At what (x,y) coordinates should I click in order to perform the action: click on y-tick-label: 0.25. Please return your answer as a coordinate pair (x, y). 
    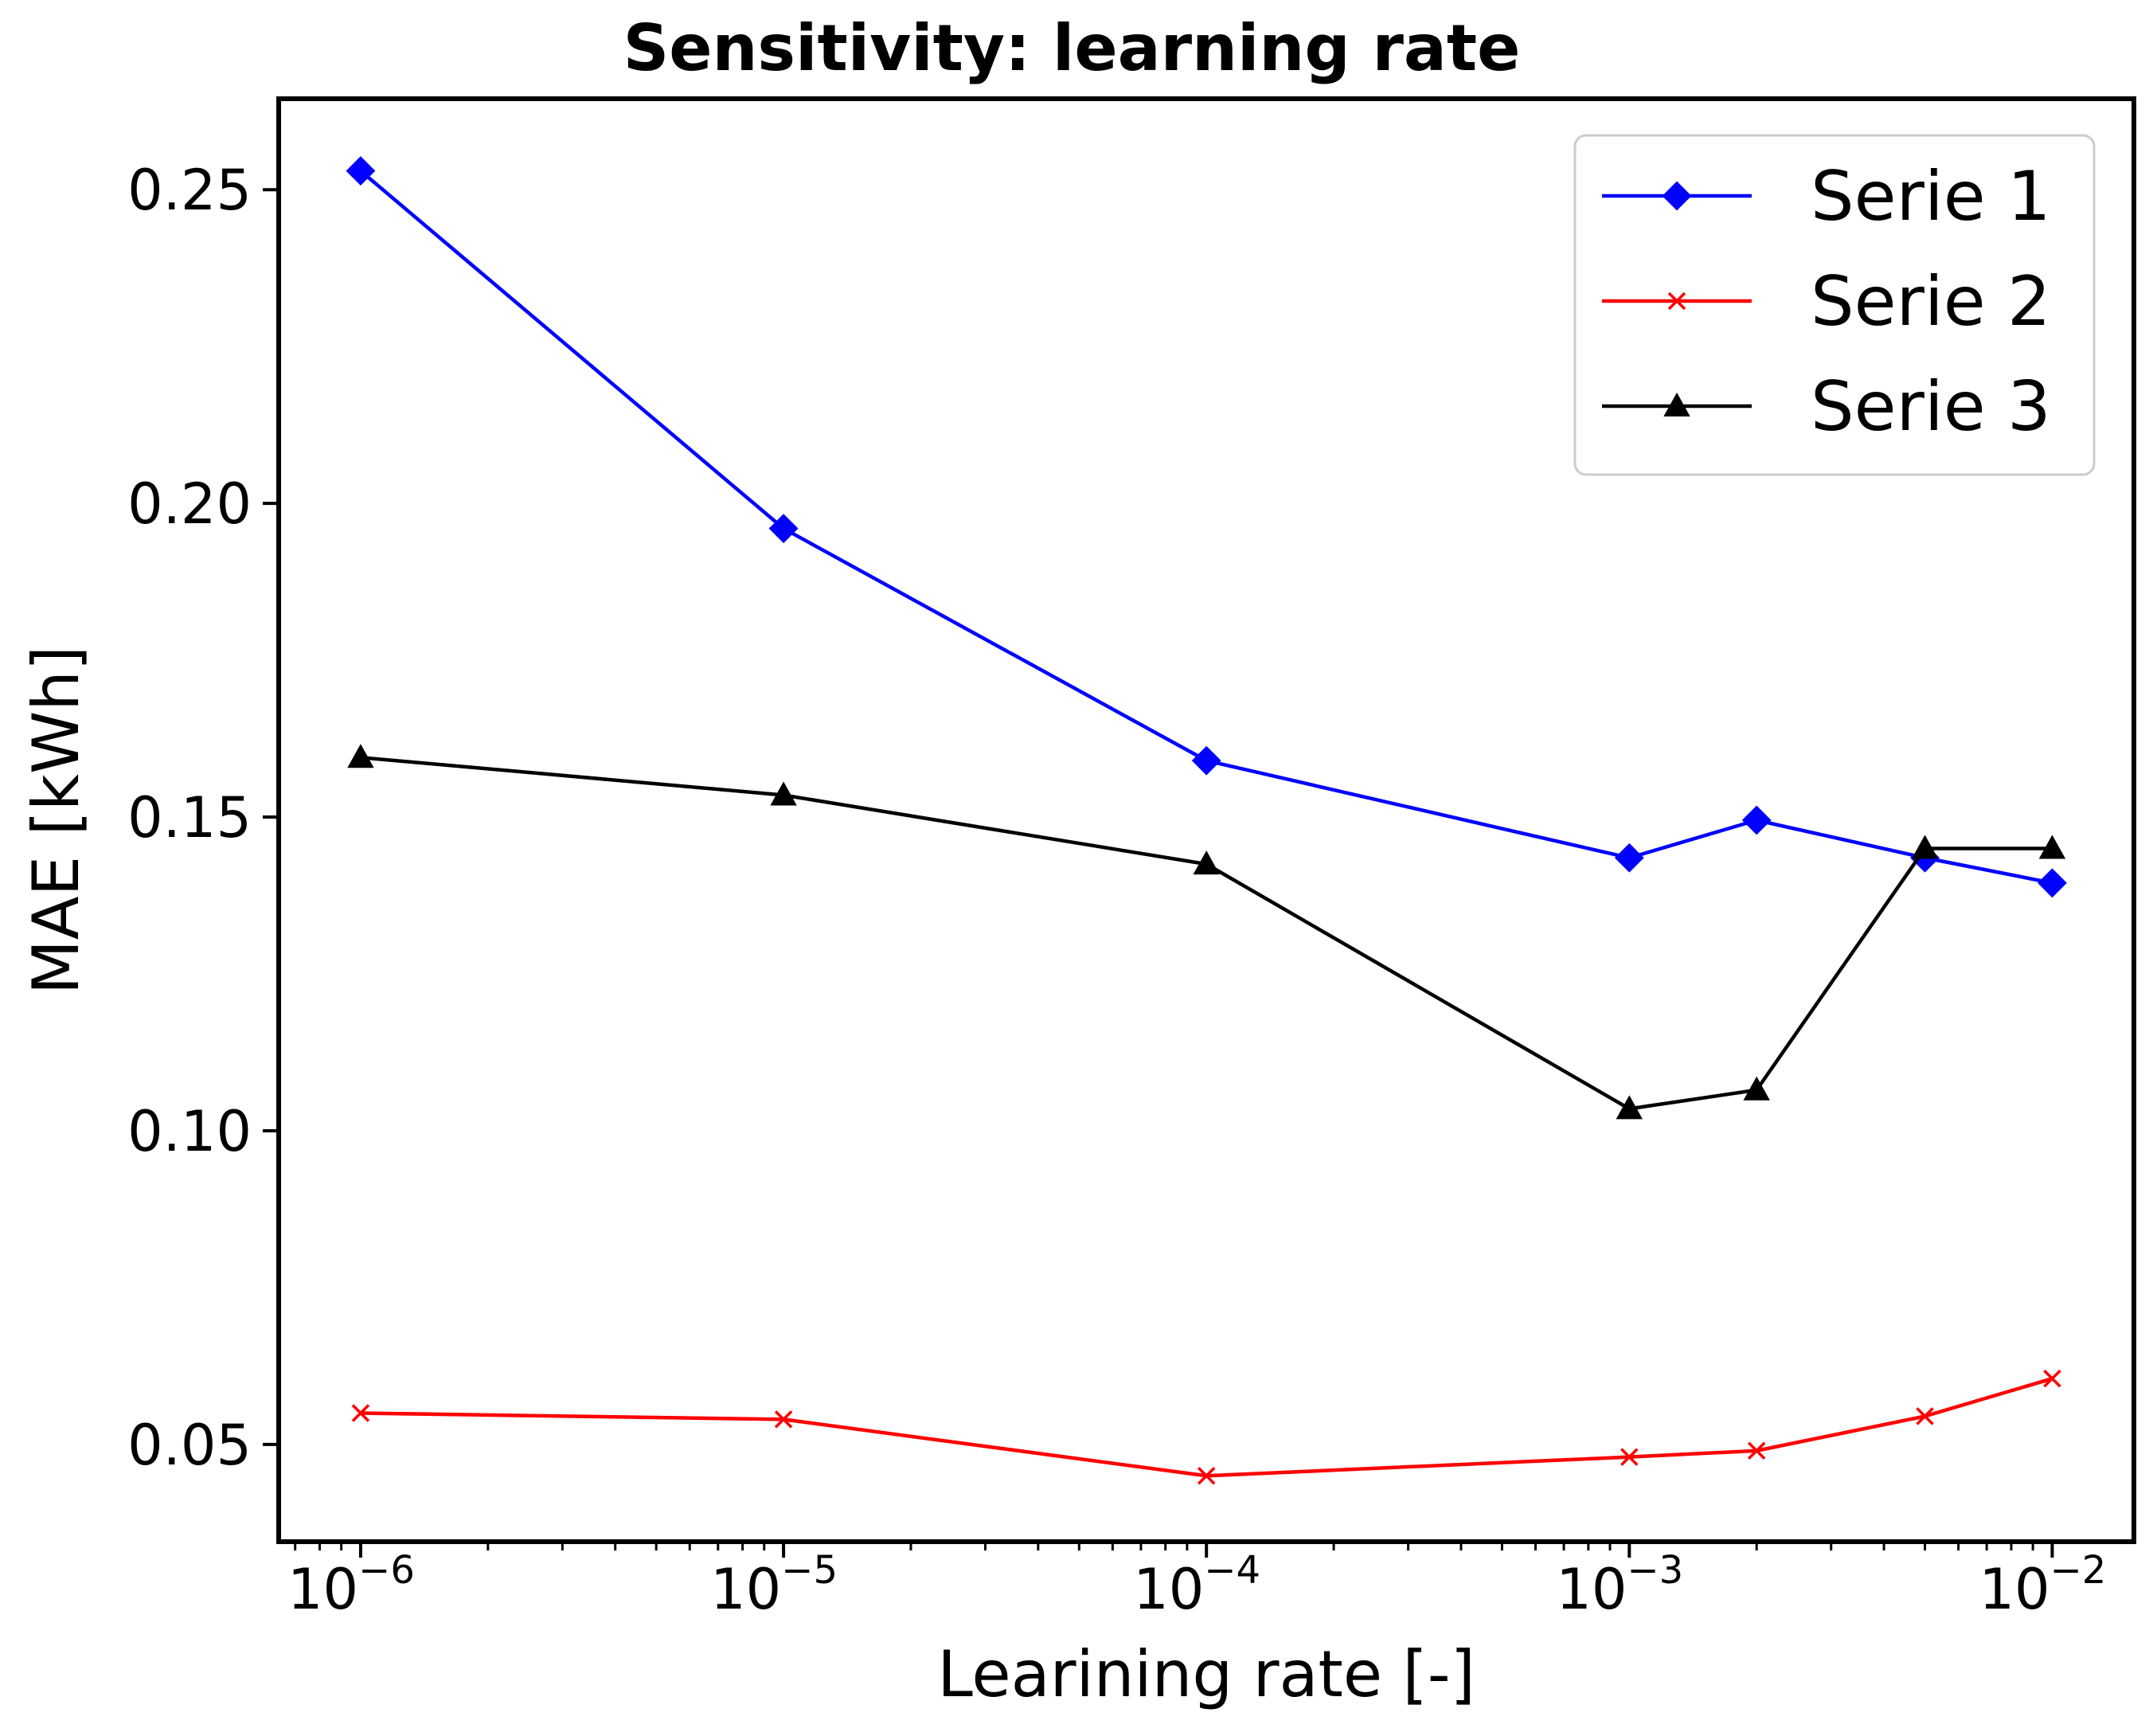
    Looking at the image, I should click on (189, 190).